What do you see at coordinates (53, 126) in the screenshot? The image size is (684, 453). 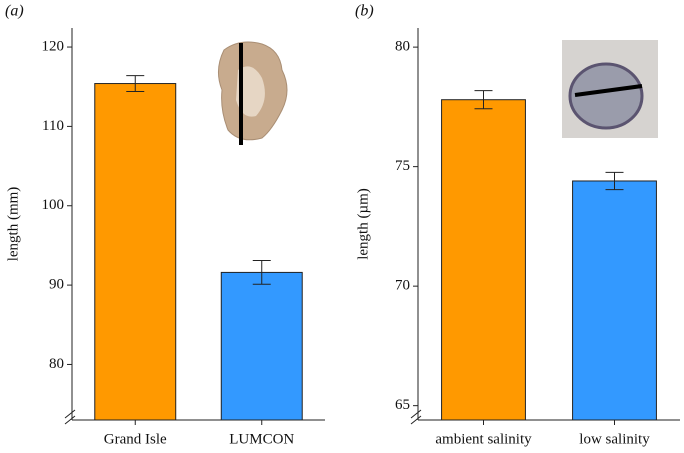 I see `y-tick-label: 110` at bounding box center [53, 126].